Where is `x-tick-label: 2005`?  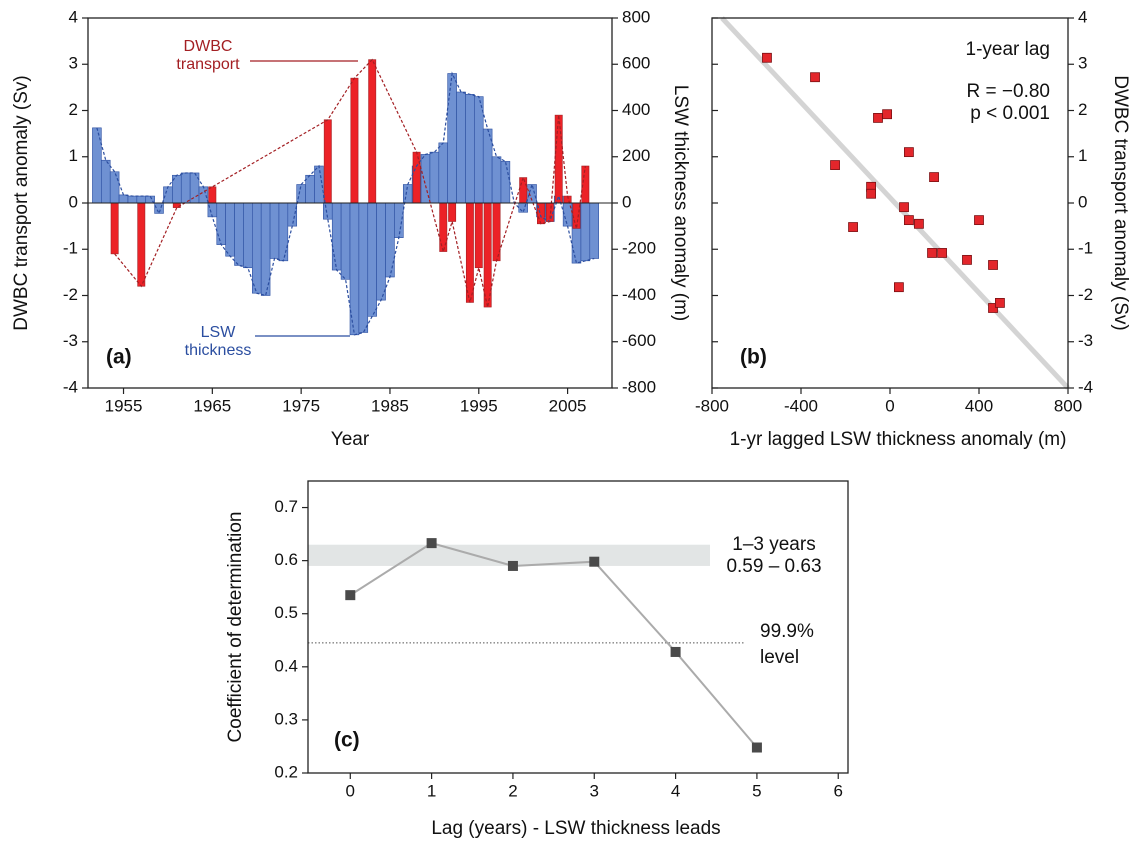
x-tick-label: 2005 is located at coordinates (568, 405).